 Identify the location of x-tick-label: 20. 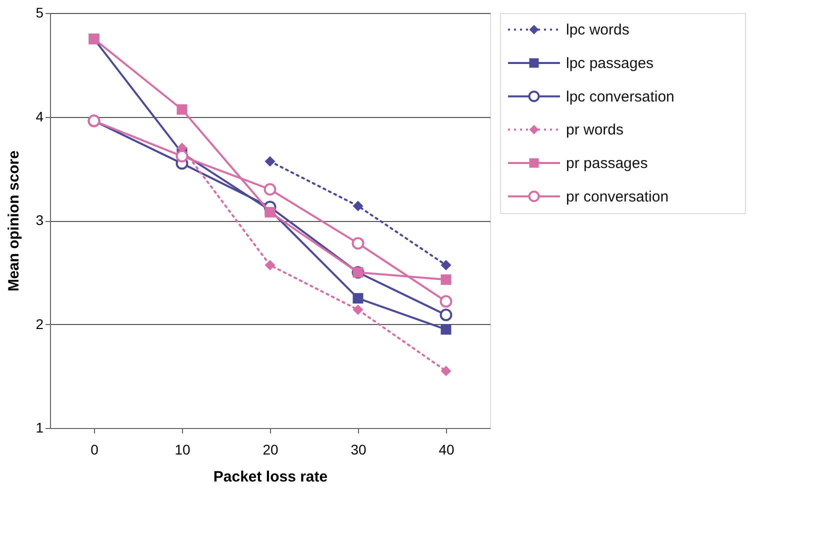
(270, 450).